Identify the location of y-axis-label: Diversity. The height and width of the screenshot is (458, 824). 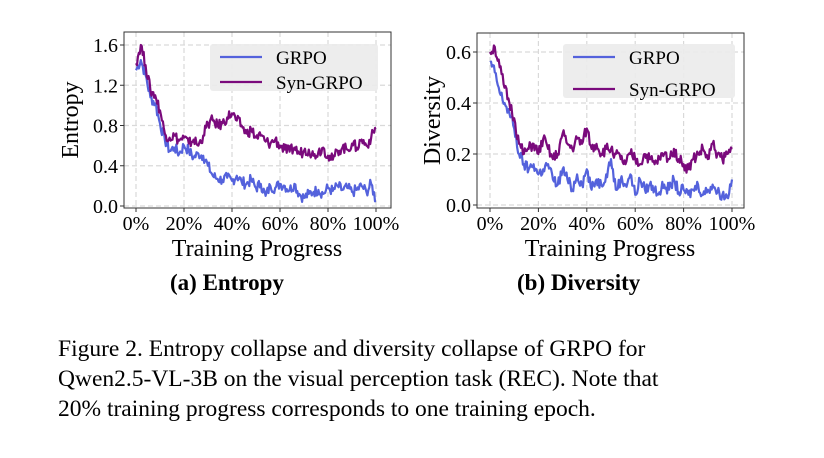
(433, 120).